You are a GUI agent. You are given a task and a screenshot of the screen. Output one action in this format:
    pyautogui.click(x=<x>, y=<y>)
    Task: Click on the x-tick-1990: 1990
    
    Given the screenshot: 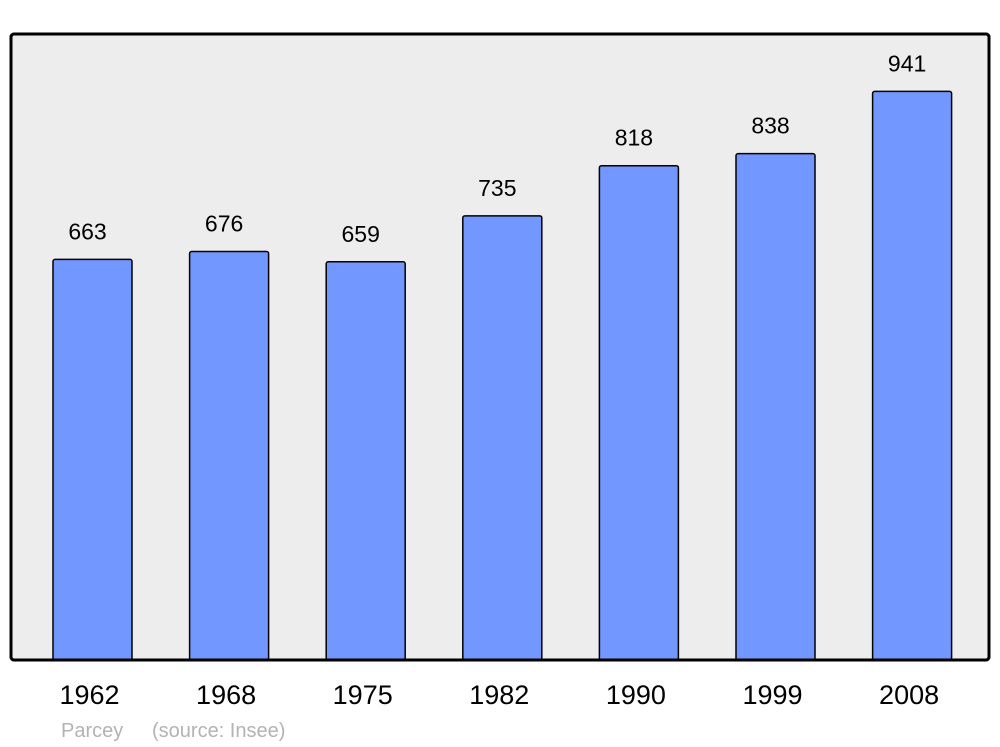 What is the action you would take?
    pyautogui.click(x=636, y=695)
    